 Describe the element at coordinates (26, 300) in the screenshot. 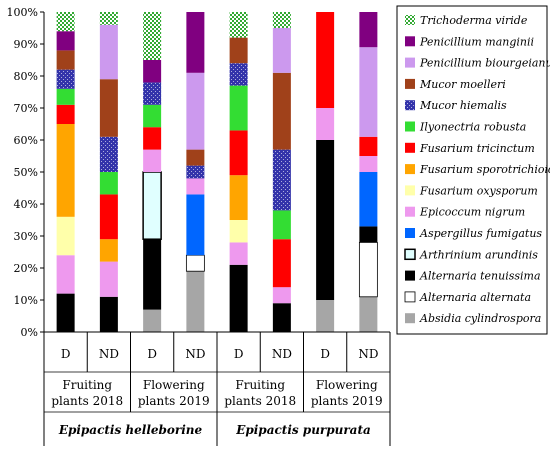

I see `y-tick-label: 10%` at that location.